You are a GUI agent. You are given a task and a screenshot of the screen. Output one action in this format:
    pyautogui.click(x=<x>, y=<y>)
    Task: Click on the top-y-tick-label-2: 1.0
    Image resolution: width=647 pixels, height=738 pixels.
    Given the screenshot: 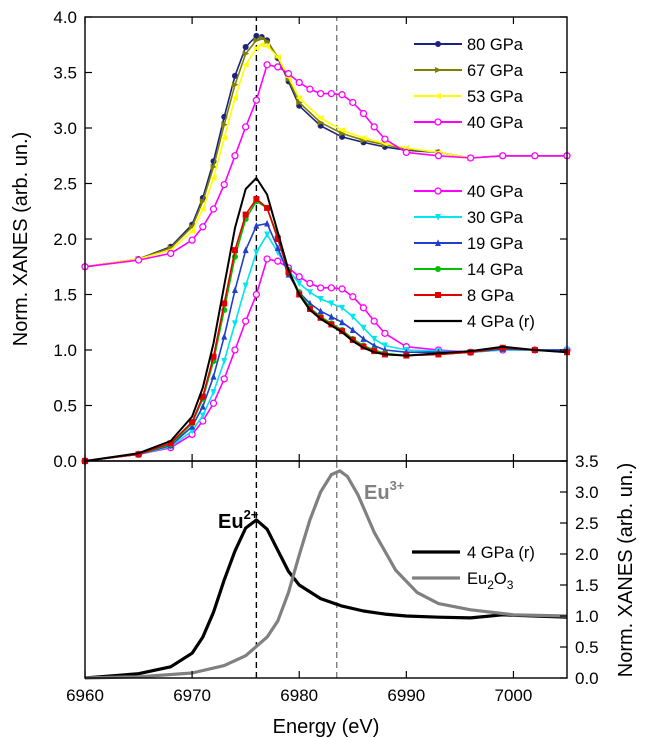 What is the action you would take?
    pyautogui.click(x=65, y=350)
    